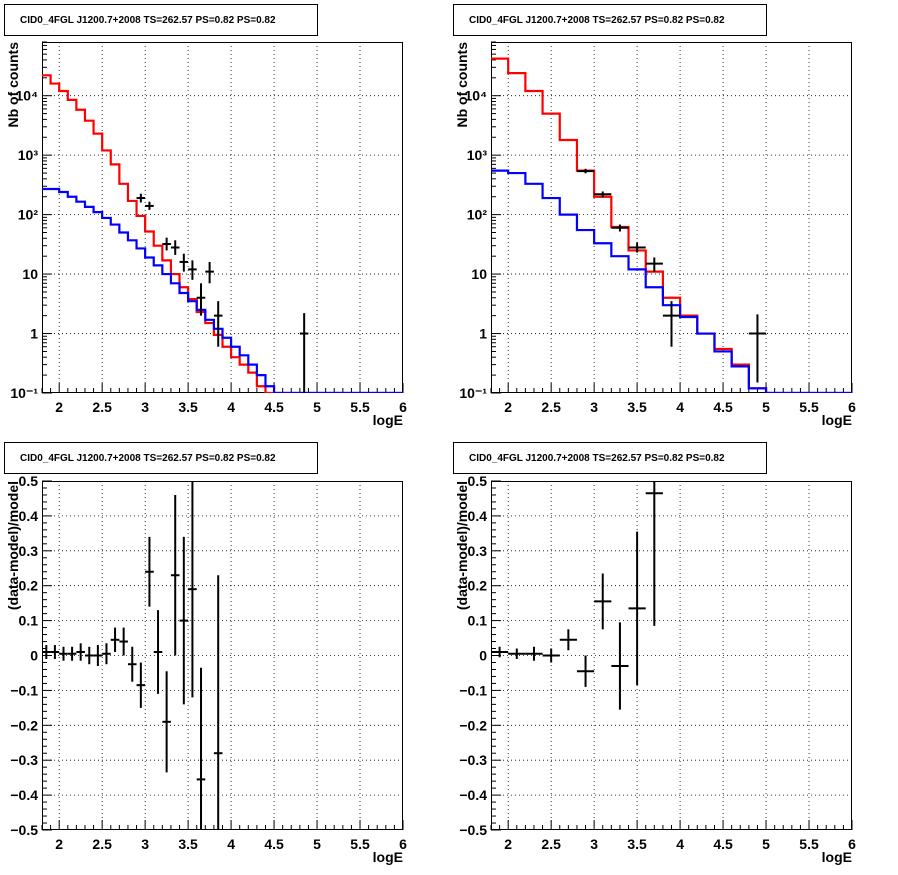  I want to click on y-tick-label: −0.4, so click(24, 795).